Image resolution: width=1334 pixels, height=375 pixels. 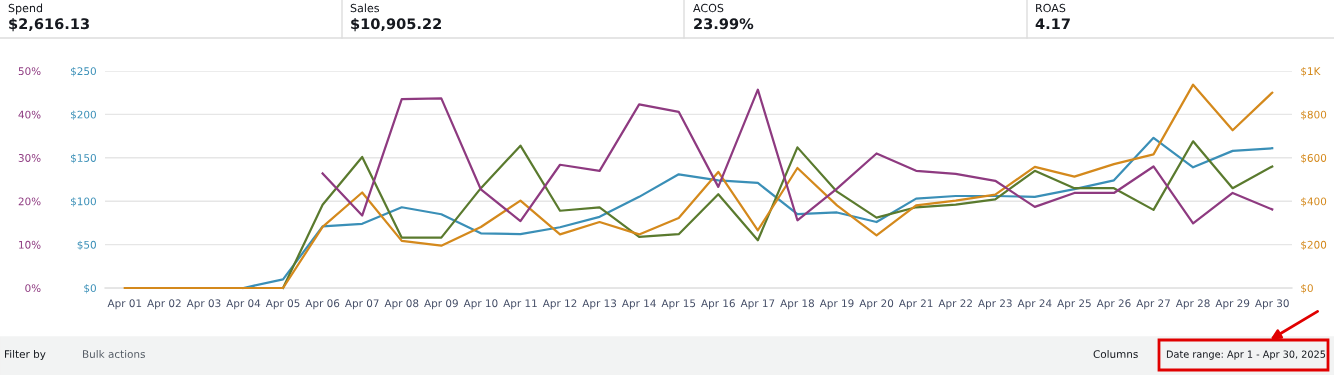 What do you see at coordinates (678, 304) in the screenshot?
I see `x-tick-label: Apr 15` at bounding box center [678, 304].